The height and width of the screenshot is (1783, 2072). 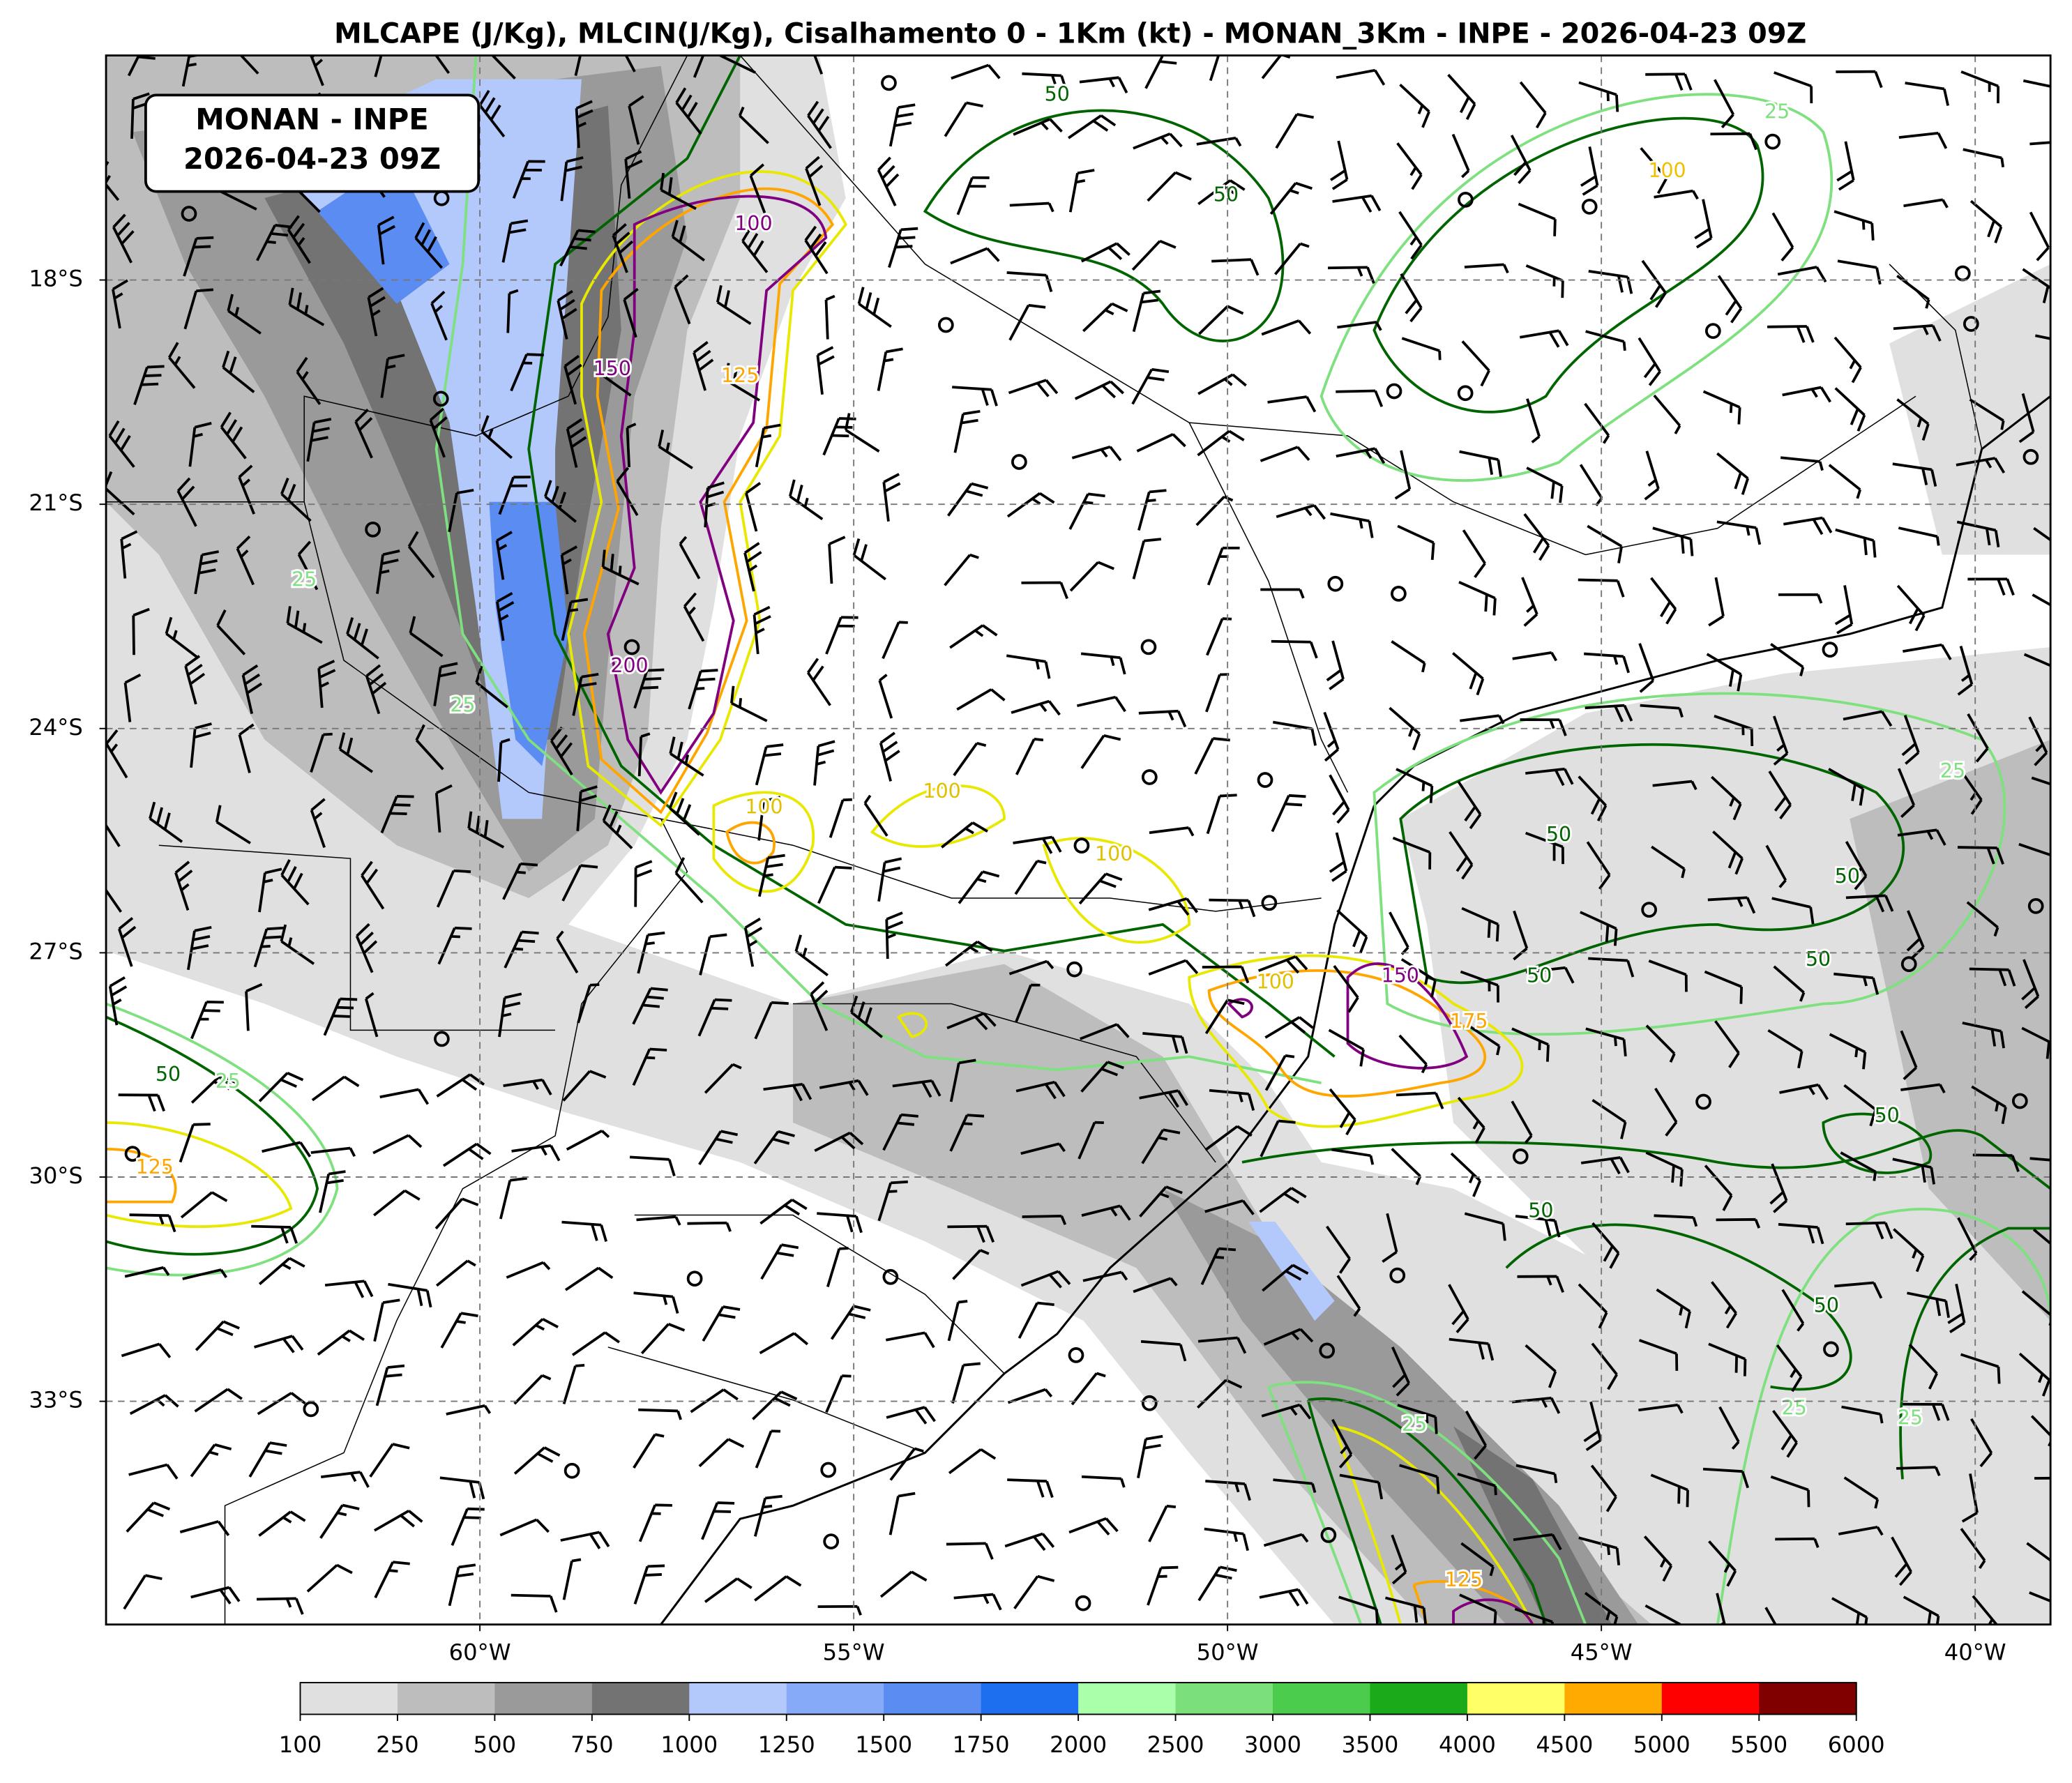 I want to click on cape-shade, so click(x=1291, y=1271).